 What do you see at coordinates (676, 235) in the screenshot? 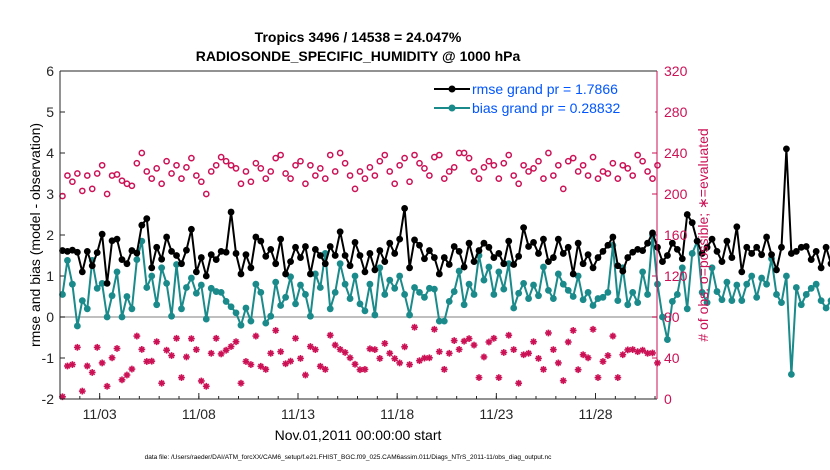
I see `y-right-tick-label: 160` at bounding box center [676, 235].